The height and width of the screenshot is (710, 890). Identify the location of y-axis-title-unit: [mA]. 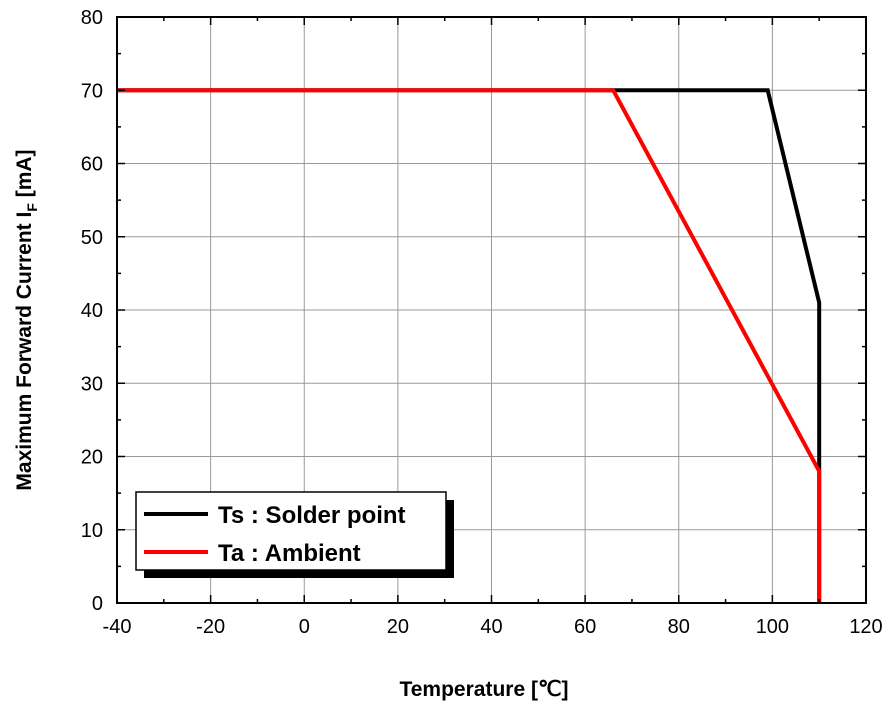
(24, 176).